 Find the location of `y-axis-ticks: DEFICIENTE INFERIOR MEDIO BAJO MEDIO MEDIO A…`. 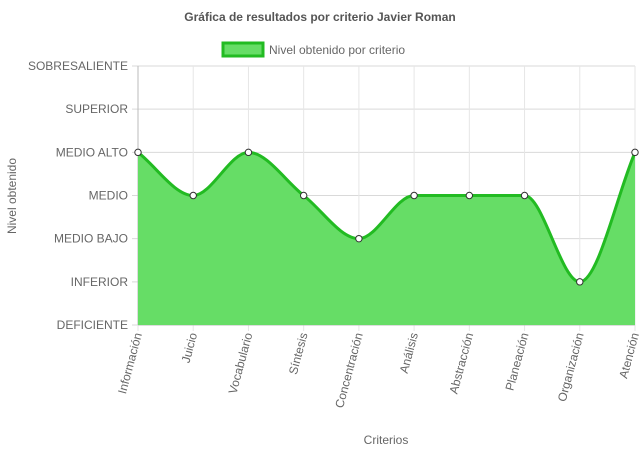

y-axis-ticks: DEFICIENTE INFERIOR MEDIO BAJO MEDIO MEDIO A… is located at coordinates (78, 195).